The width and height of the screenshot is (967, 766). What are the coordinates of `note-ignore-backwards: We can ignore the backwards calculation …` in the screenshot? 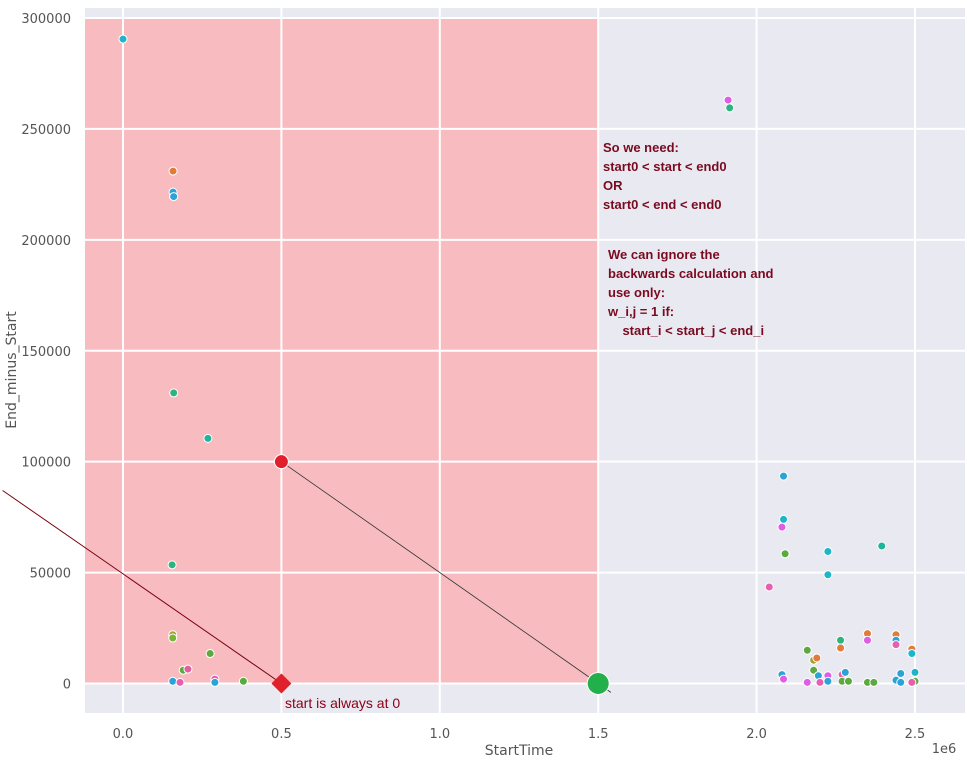 It's located at (703, 292).